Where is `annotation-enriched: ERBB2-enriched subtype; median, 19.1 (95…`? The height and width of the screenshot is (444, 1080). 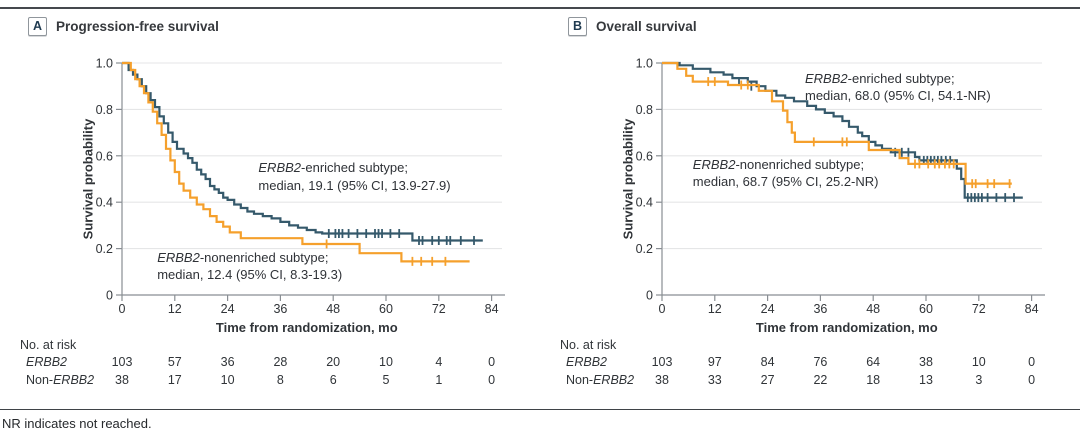
annotation-enriched: ERBB2-enriched subtype; median, 19.1 (95… is located at coordinates (354, 176).